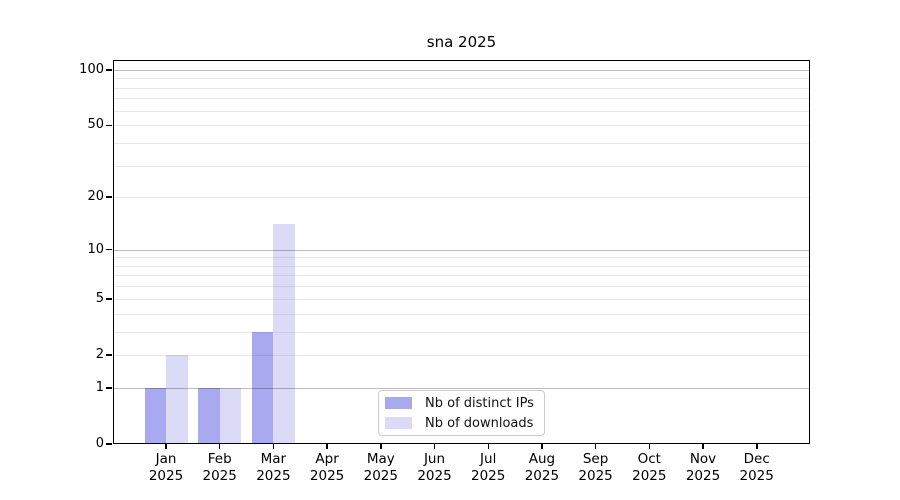  Describe the element at coordinates (95, 249) in the screenshot. I see `y-tick-label: 10` at that location.